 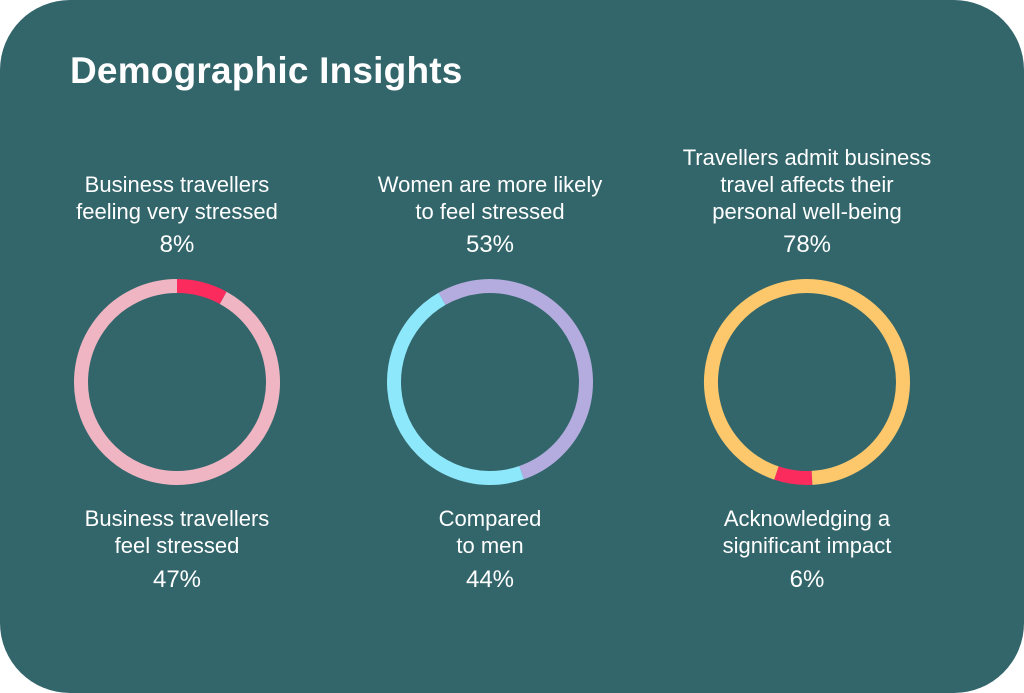 What do you see at coordinates (490, 244) in the screenshot?
I see `stat-top-value: 53%` at bounding box center [490, 244].